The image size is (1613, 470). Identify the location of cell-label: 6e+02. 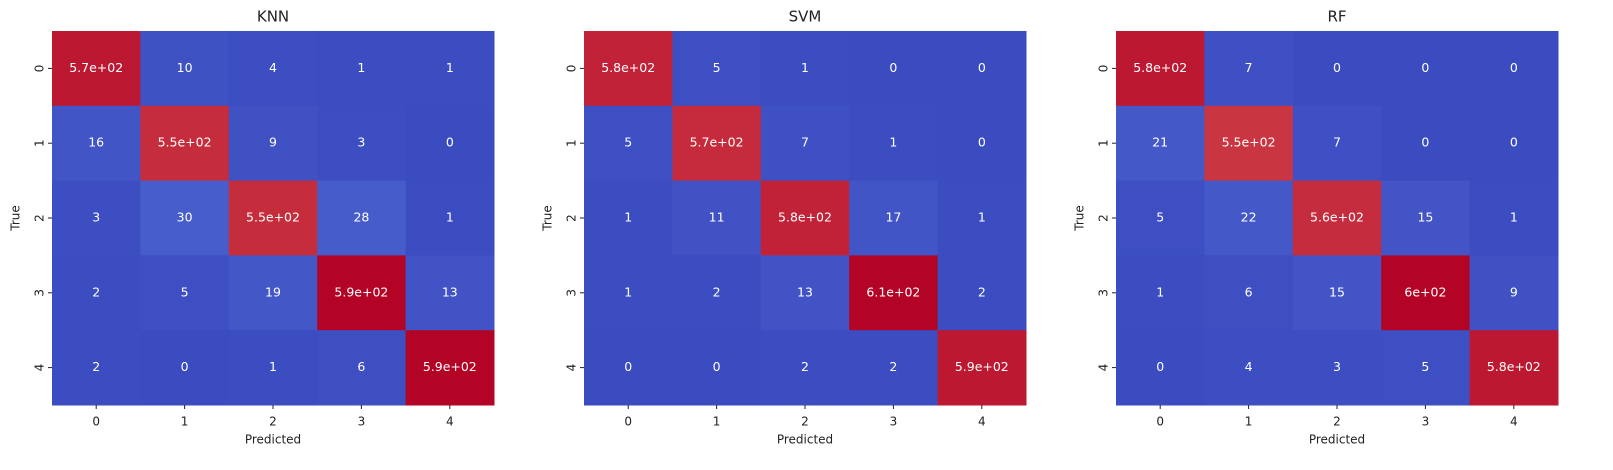
(1425, 291).